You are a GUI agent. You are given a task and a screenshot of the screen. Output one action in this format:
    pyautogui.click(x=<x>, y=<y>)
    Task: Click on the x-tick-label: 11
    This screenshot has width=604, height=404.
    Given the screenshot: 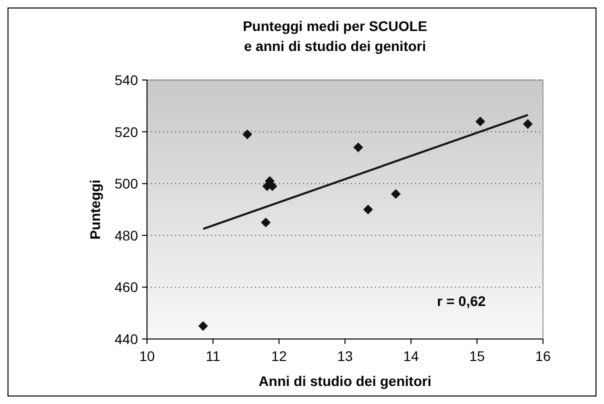 What is the action you would take?
    pyautogui.click(x=213, y=356)
    